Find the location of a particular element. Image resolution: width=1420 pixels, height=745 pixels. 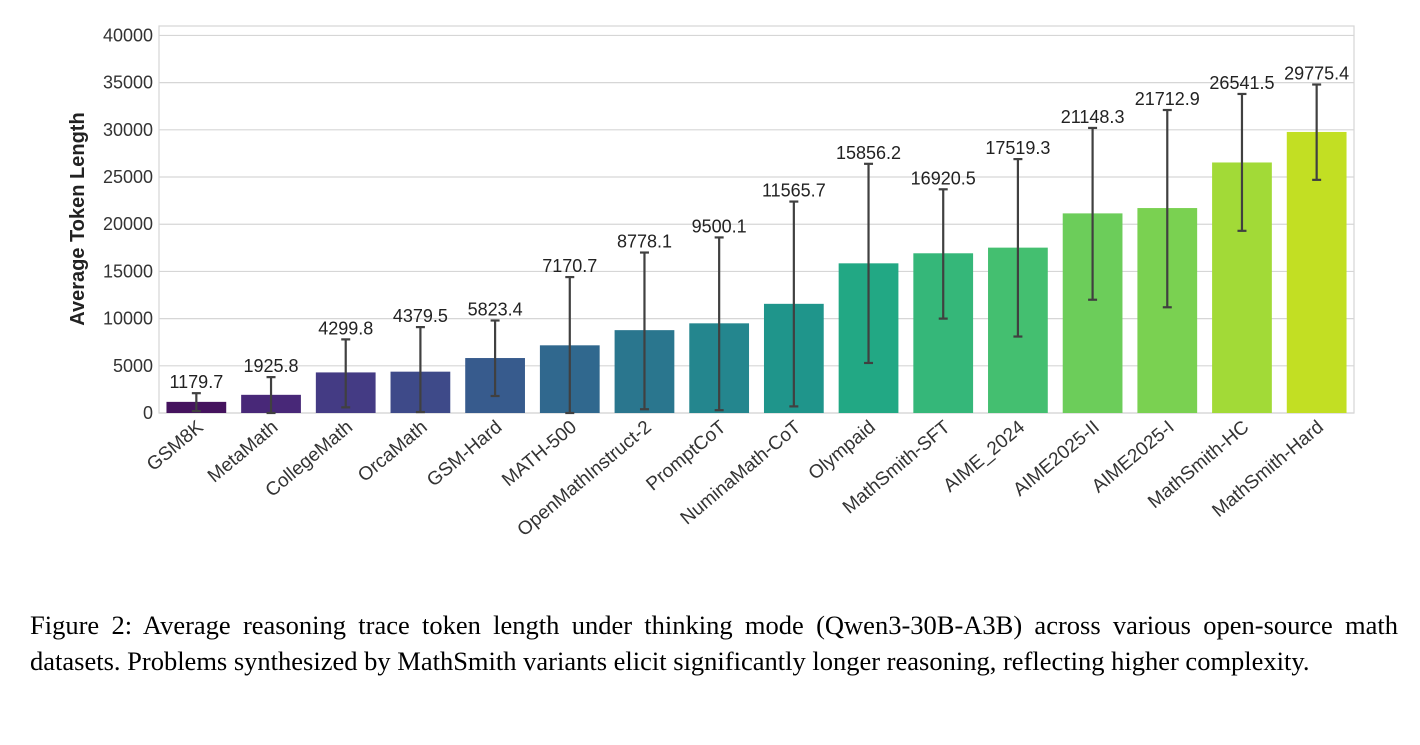

data-label: 26541.5 is located at coordinates (1241, 83).